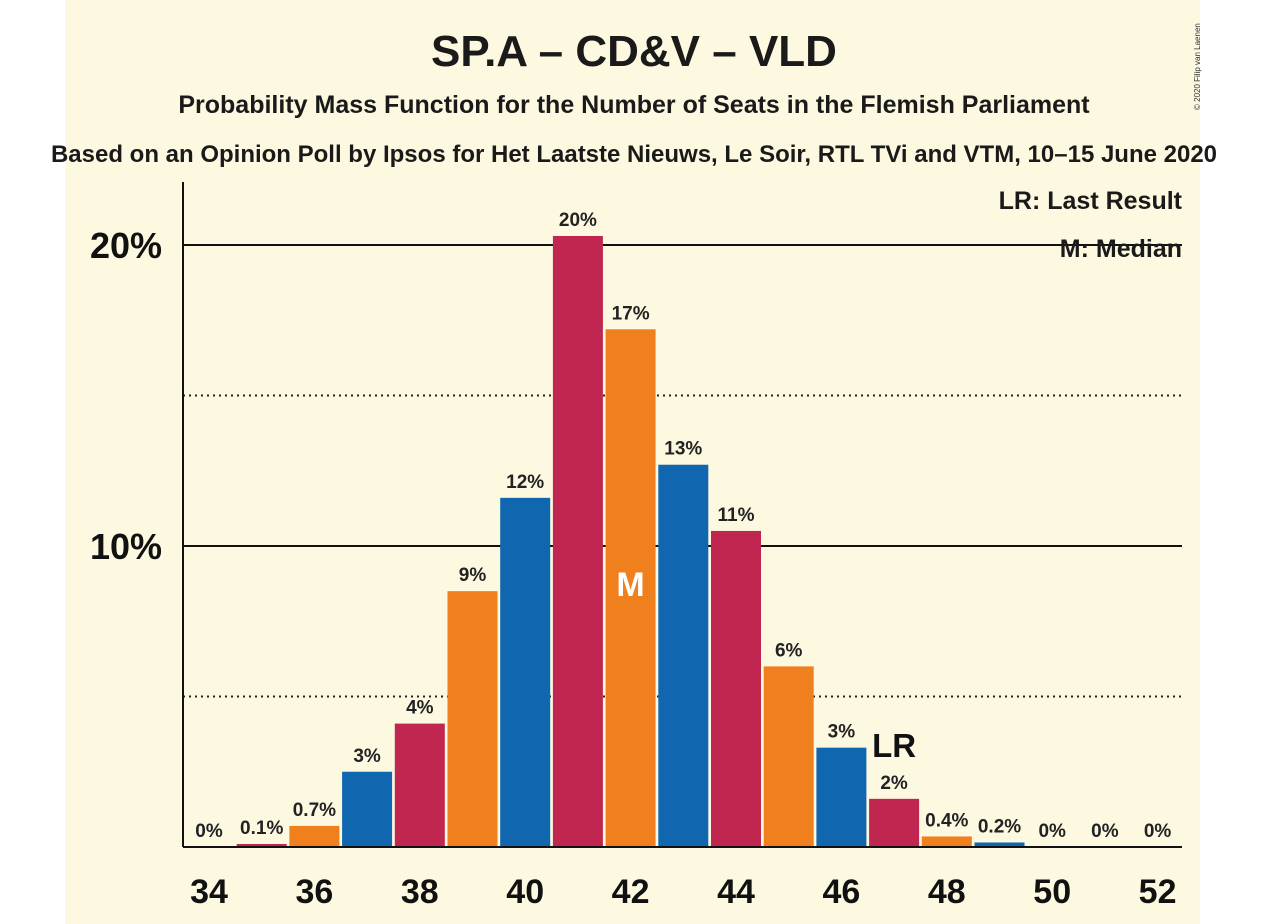 Image resolution: width=1269 pixels, height=924 pixels. I want to click on bar-label-seat-42: 17%, so click(631, 313).